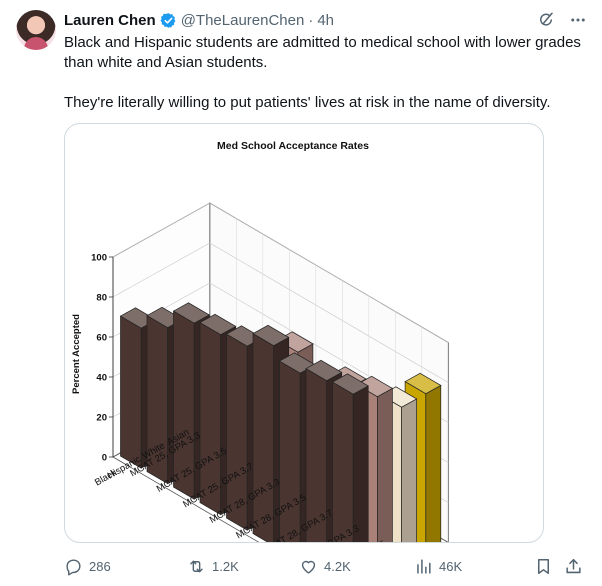  Describe the element at coordinates (326, 20) in the screenshot. I see `timestamp: 4h` at that location.